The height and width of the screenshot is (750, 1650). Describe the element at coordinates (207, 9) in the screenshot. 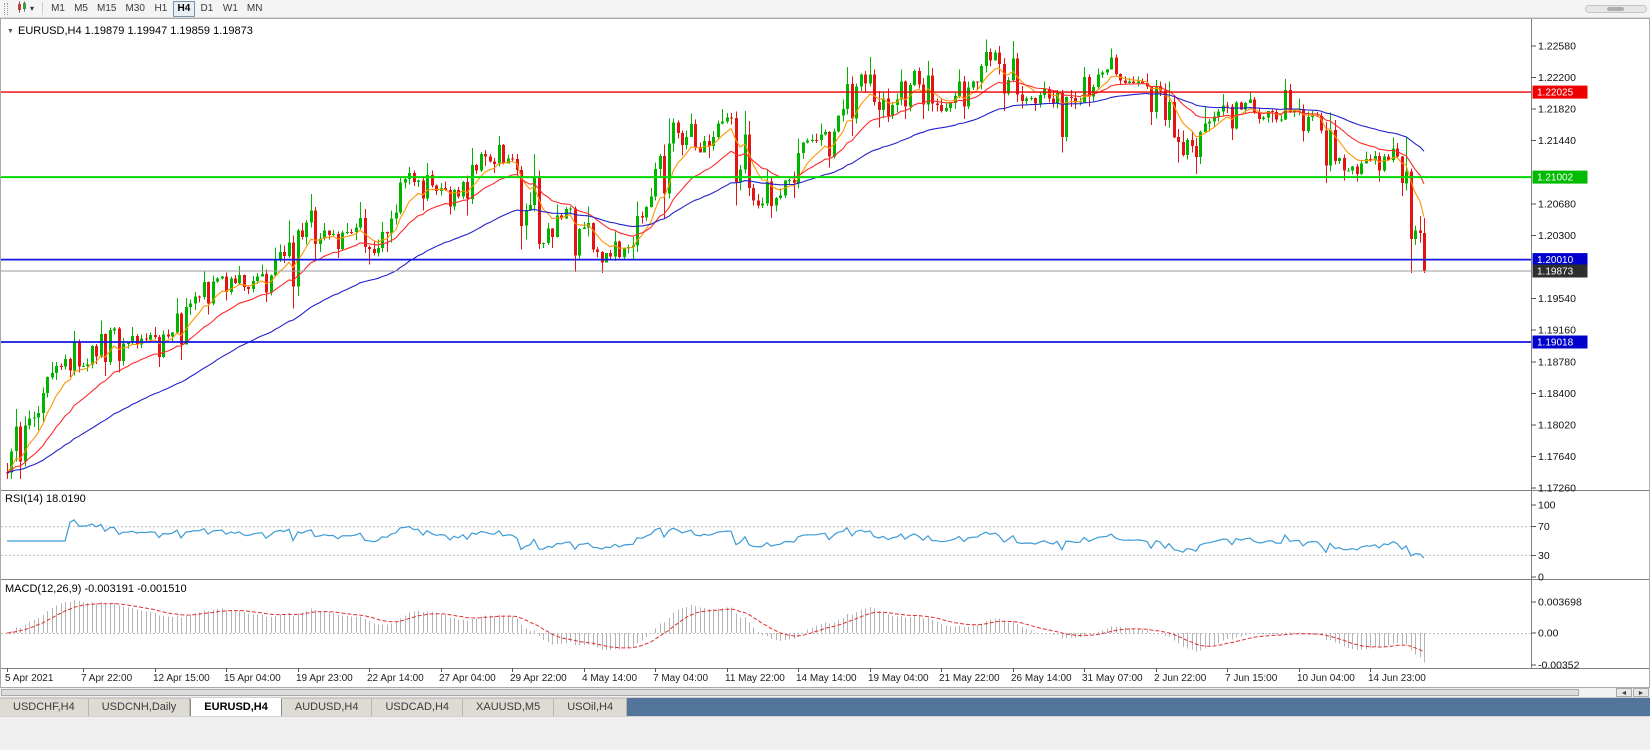

I see `timeframe-d1-button: D1` at that location.